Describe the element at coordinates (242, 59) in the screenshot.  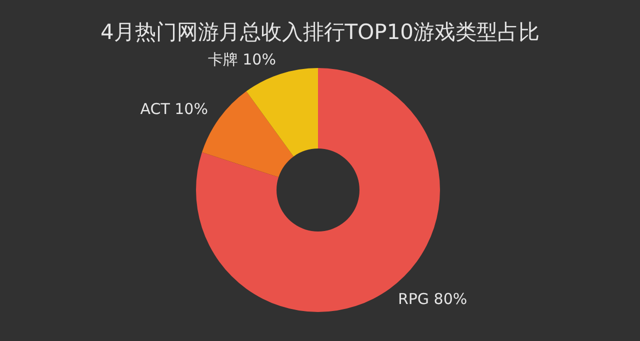
I see `slice-label: 卡牌 10%` at that location.